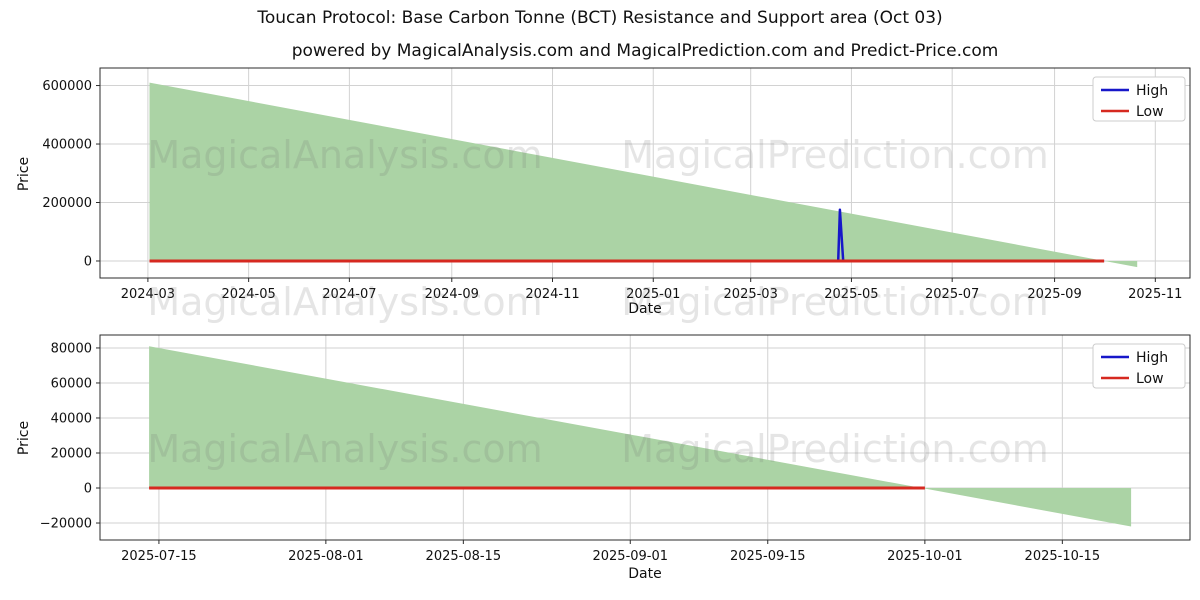 Image resolution: width=1200 pixels, height=600 pixels. Describe the element at coordinates (71, 418) in the screenshot. I see `y-tick-label: 40000` at that location.